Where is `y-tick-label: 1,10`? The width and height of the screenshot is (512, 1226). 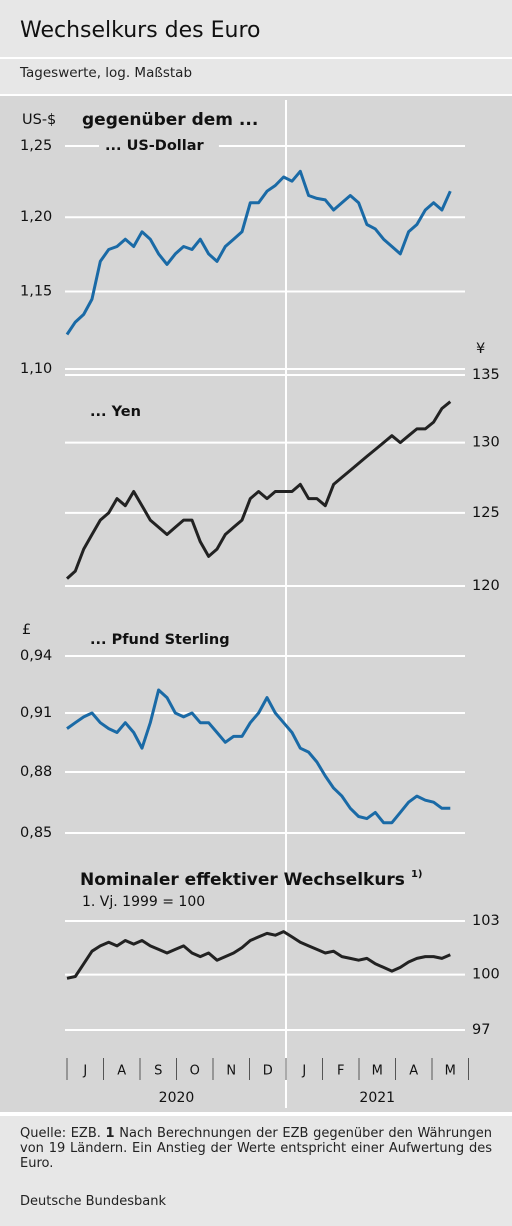 y-tick-label: 1,10 is located at coordinates (36, 369).